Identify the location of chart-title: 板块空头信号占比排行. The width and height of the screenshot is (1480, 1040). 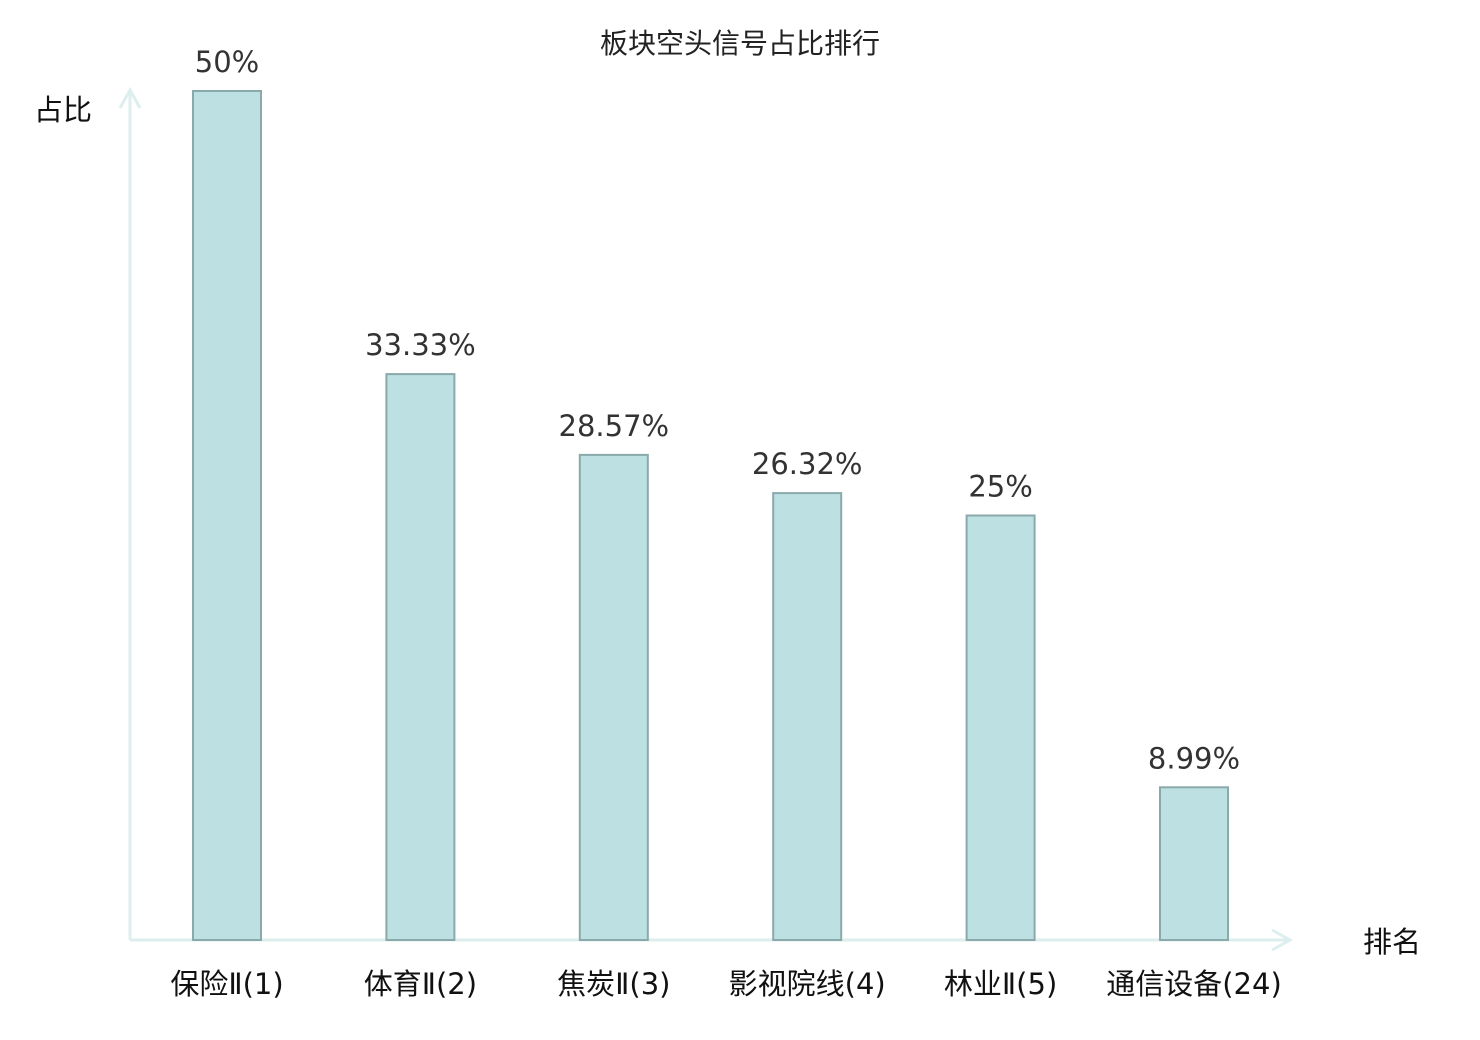
(740, 43).